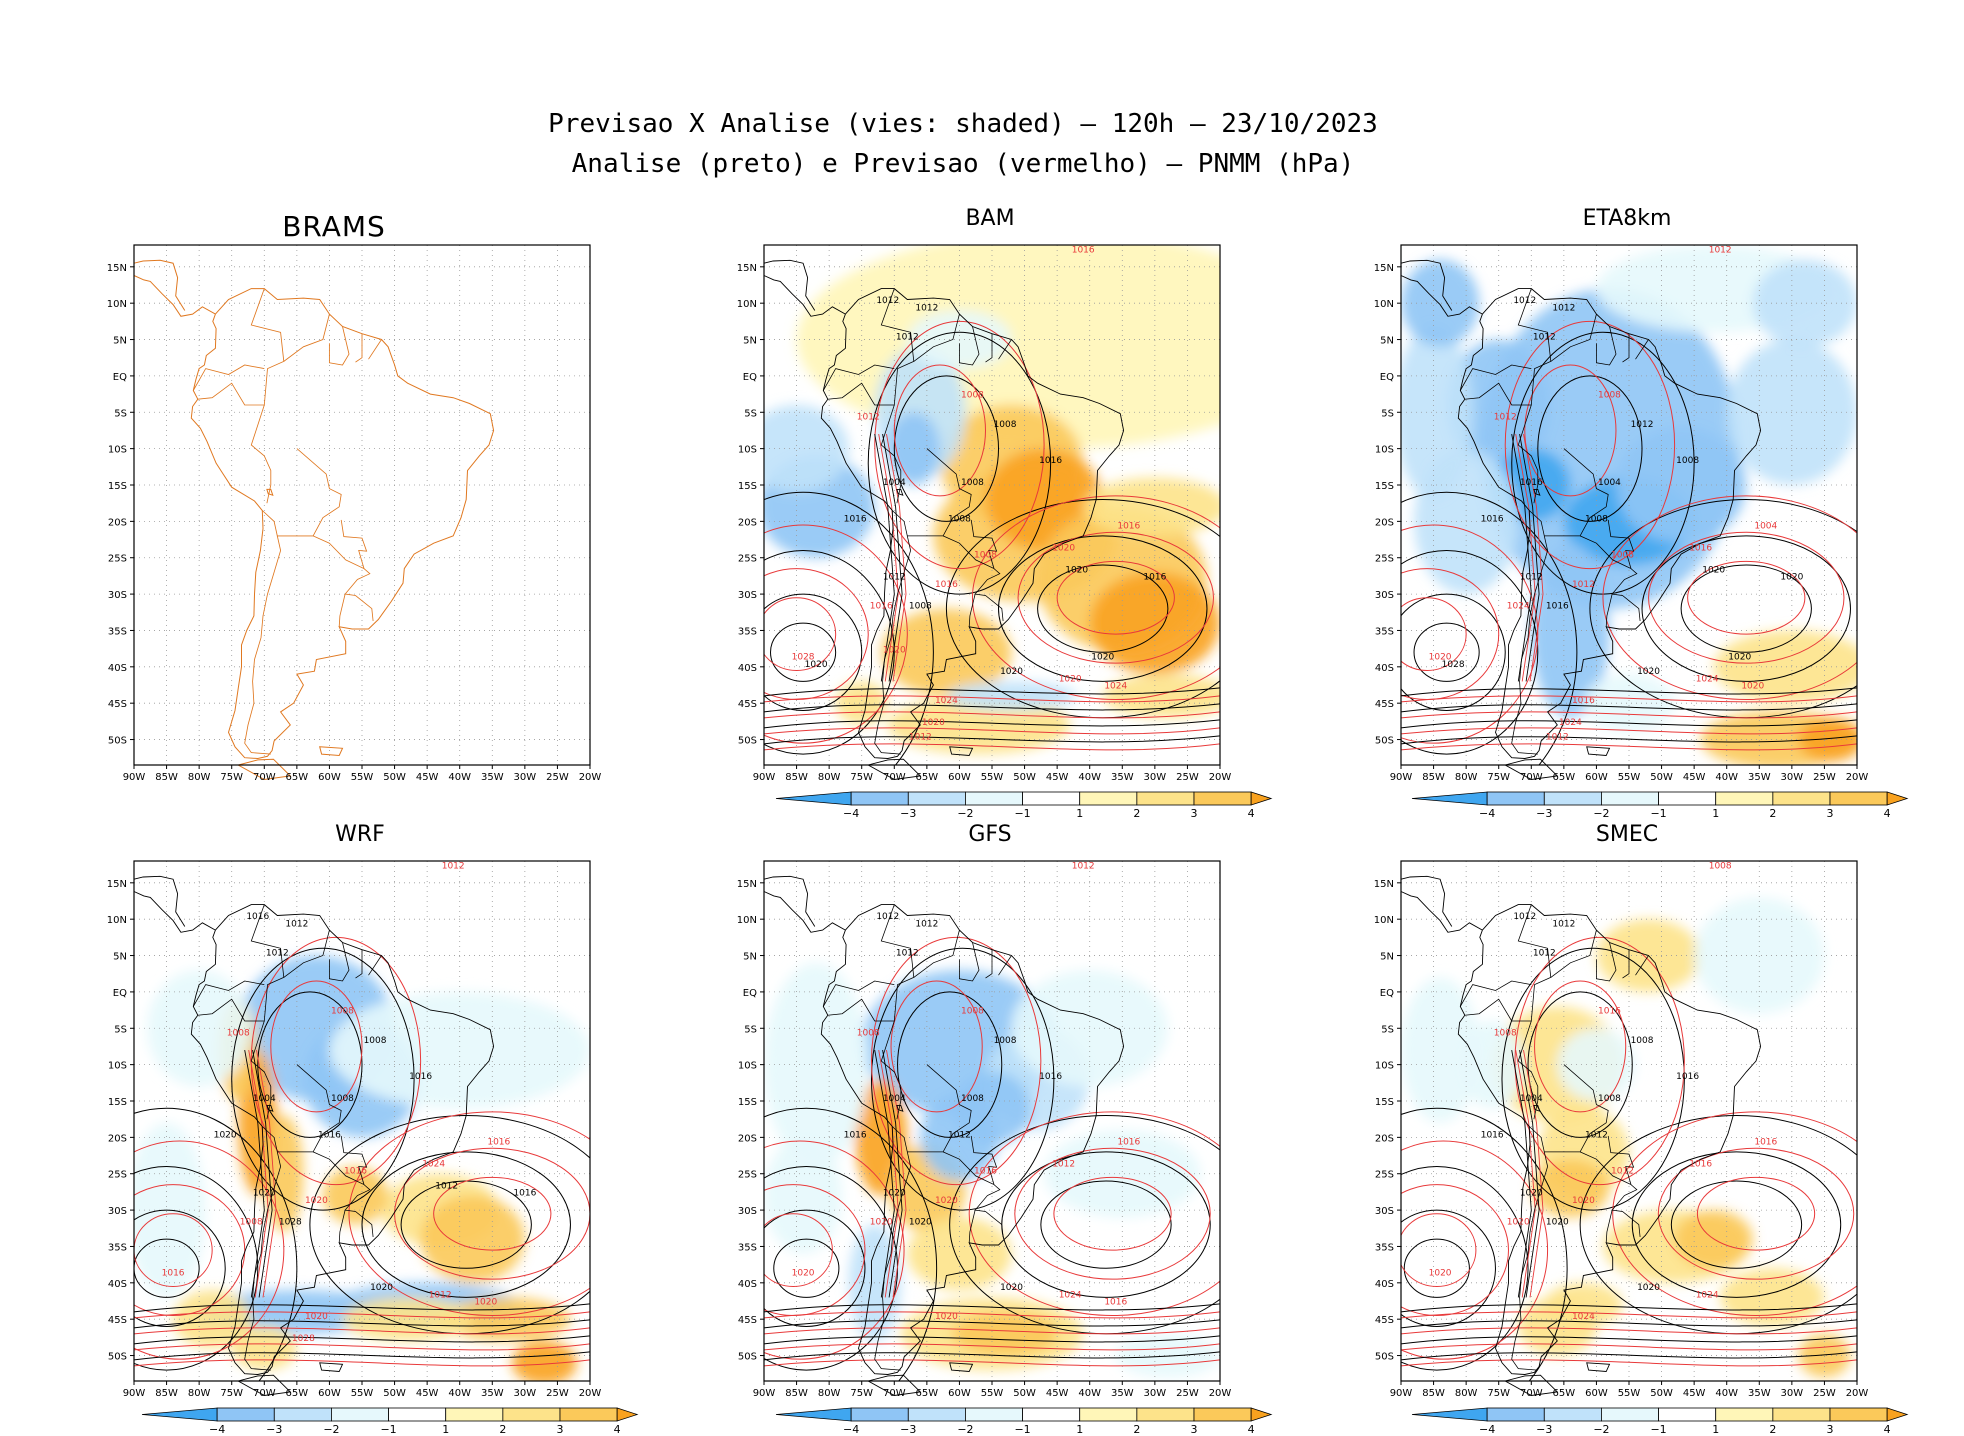 The width and height of the screenshot is (1964, 1436). I want to click on lat-label: 30S, so click(747, 595).